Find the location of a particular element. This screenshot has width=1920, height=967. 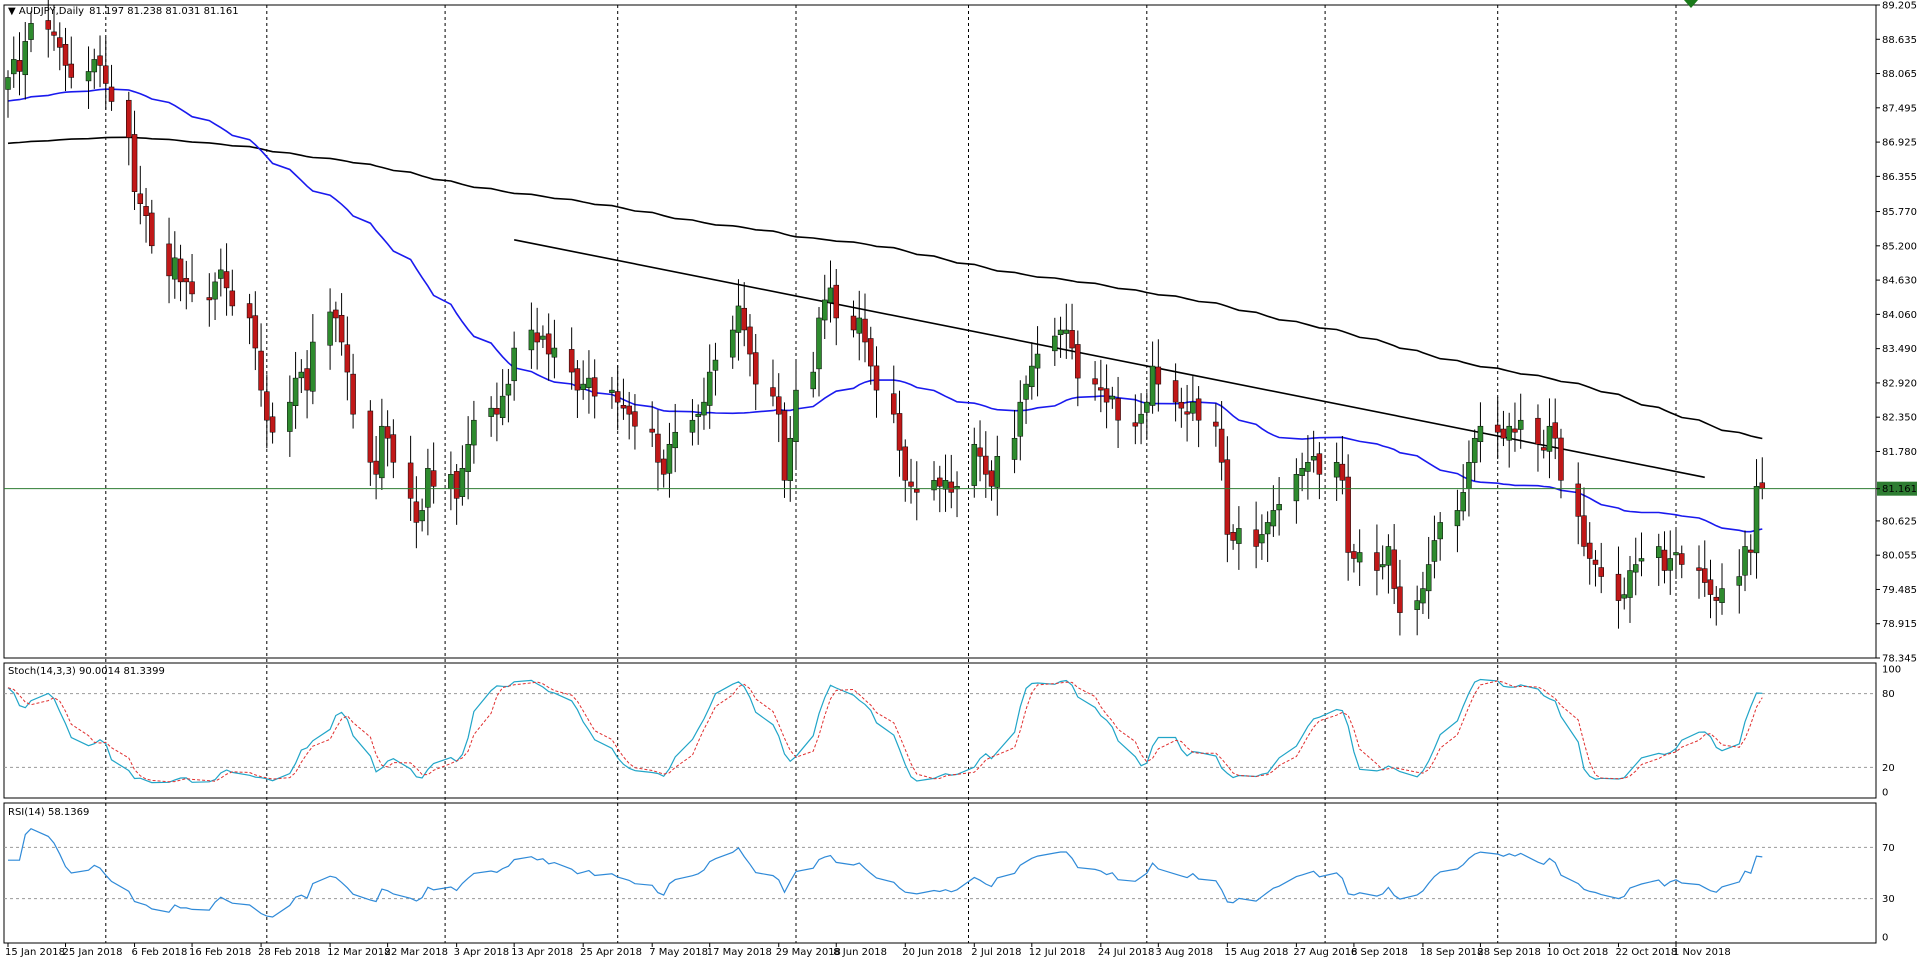

rsi-level-label: 0 is located at coordinates (1885, 938).